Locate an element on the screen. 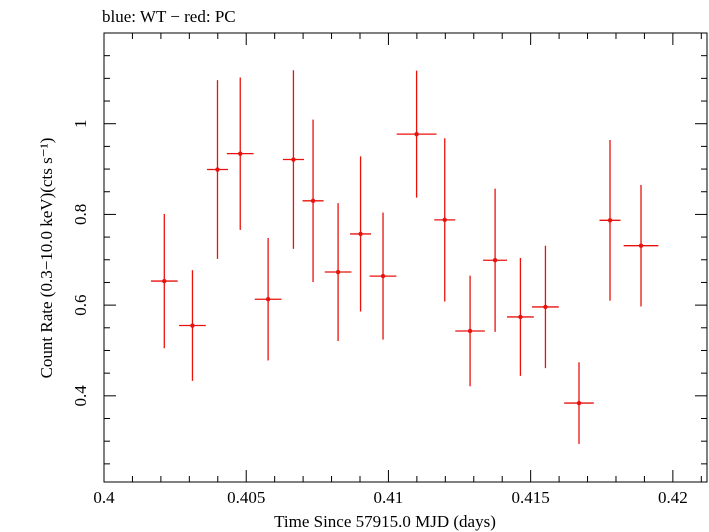  y-tick-label: 0.6 is located at coordinates (80, 304).